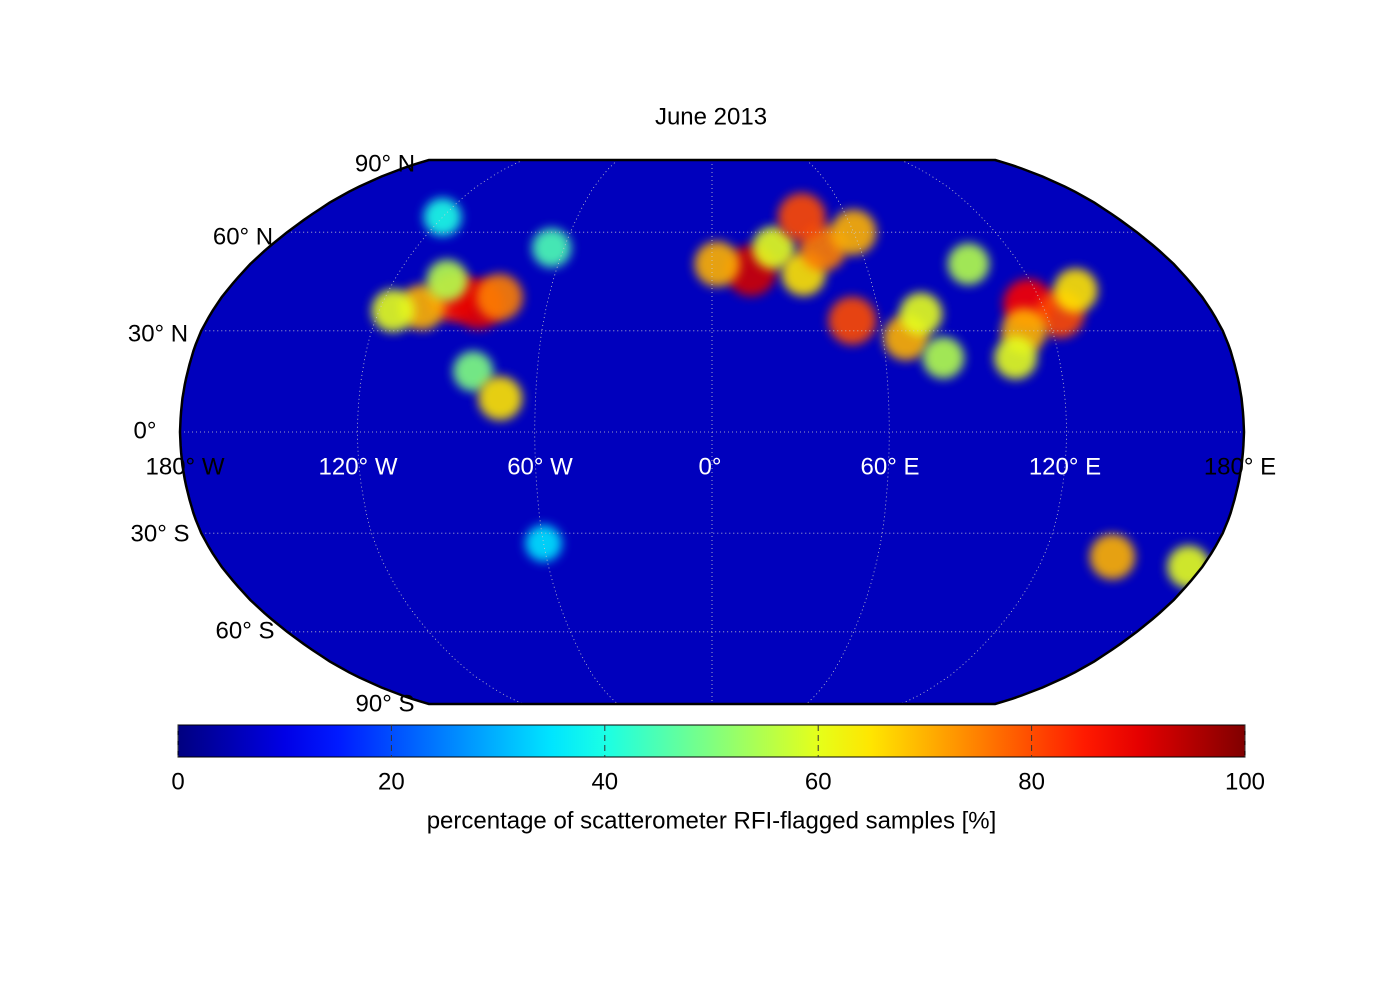 The height and width of the screenshot is (984, 1375). Describe the element at coordinates (711, 741) in the screenshot. I see `colorbar-gradient` at that location.